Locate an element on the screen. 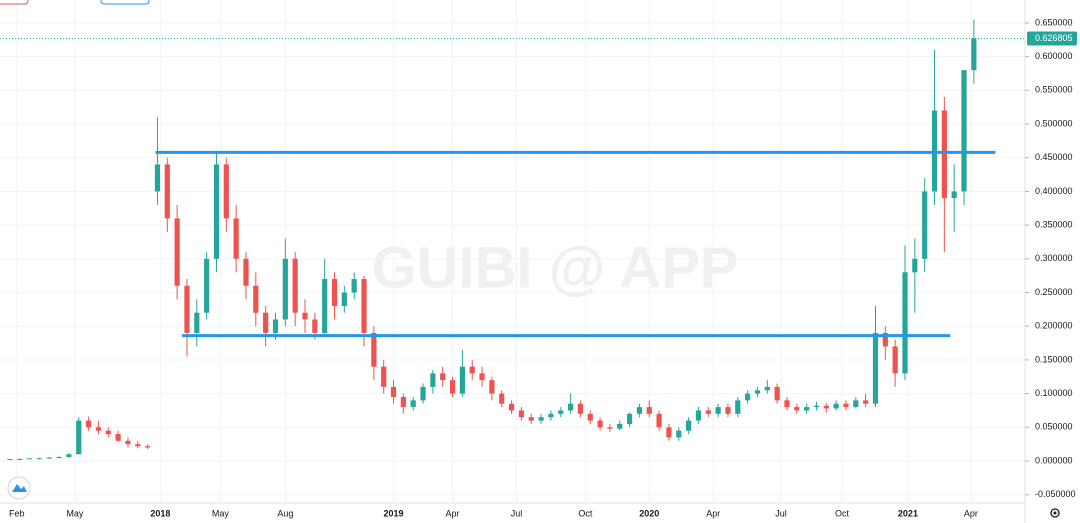 This screenshot has width=1080, height=523. y-tick-label: 0.550000 is located at coordinates (1054, 90).